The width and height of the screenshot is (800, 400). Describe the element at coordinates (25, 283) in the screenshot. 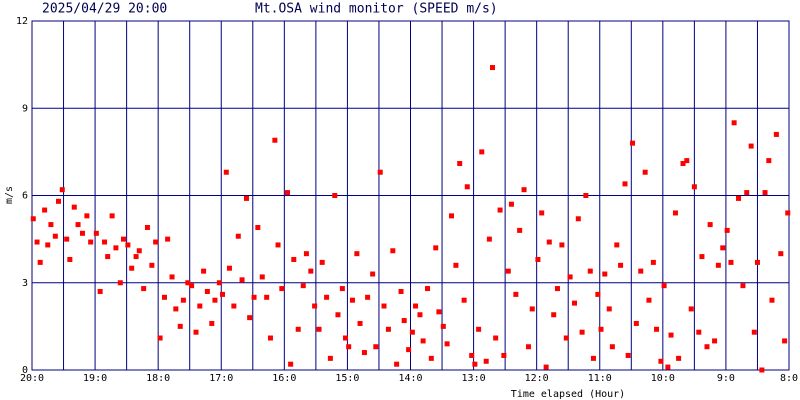

I see `y-tick-label: 3` at that location.